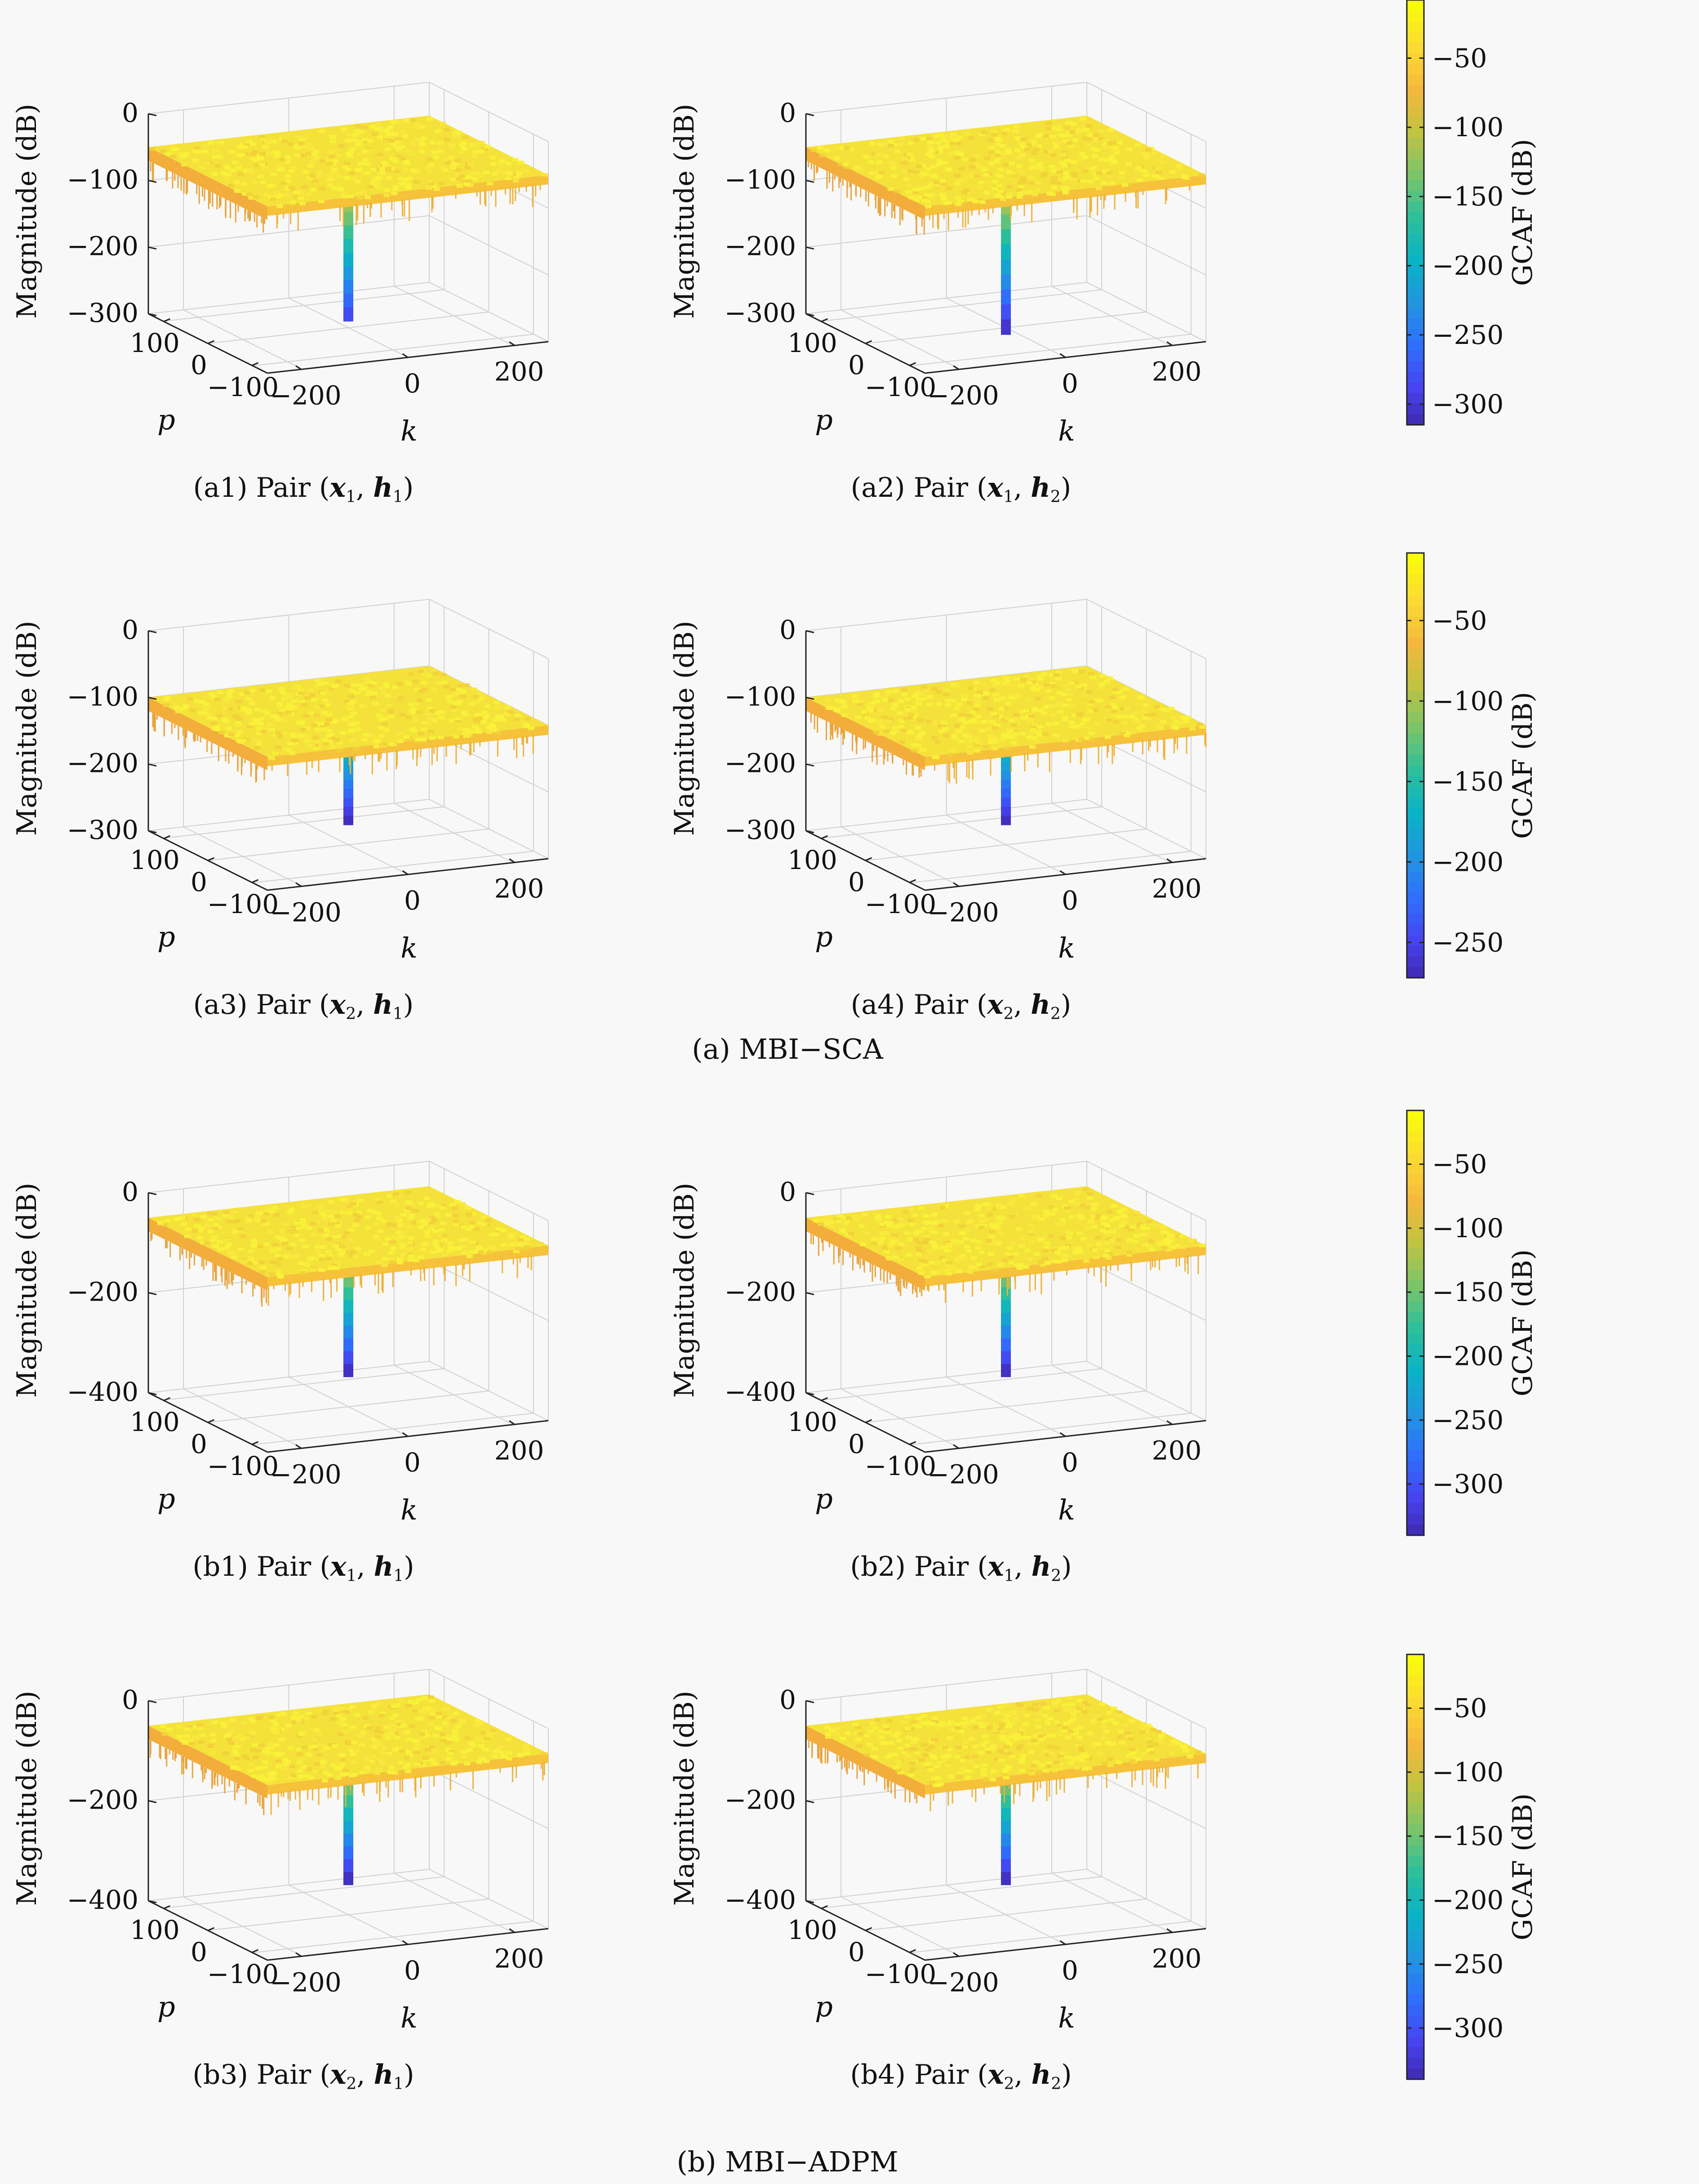 The width and height of the screenshot is (1699, 2184). Describe the element at coordinates (1006, 1915) in the screenshot. I see `grid-line` at that location.